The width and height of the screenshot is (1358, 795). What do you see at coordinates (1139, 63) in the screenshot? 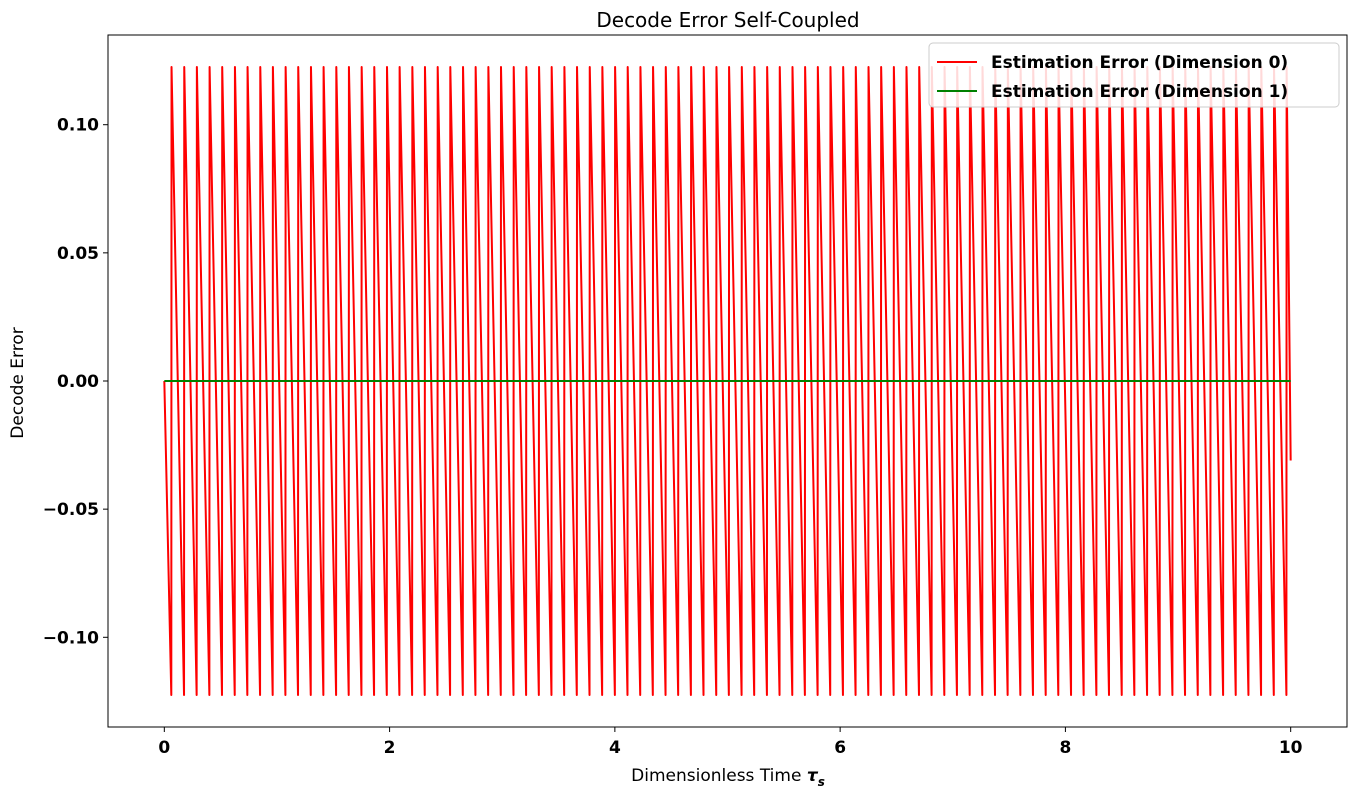
I see `legend-label: Estimation Error (Dimension 0)` at bounding box center [1139, 63].